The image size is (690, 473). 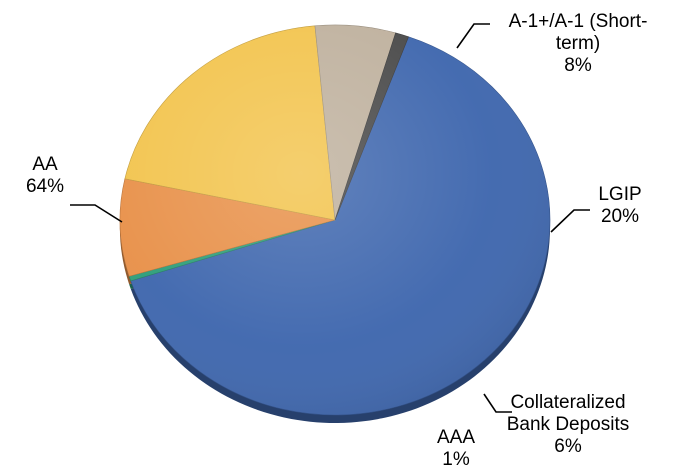 What do you see at coordinates (456, 437) in the screenshot?
I see `slice-label-line: AAA` at bounding box center [456, 437].